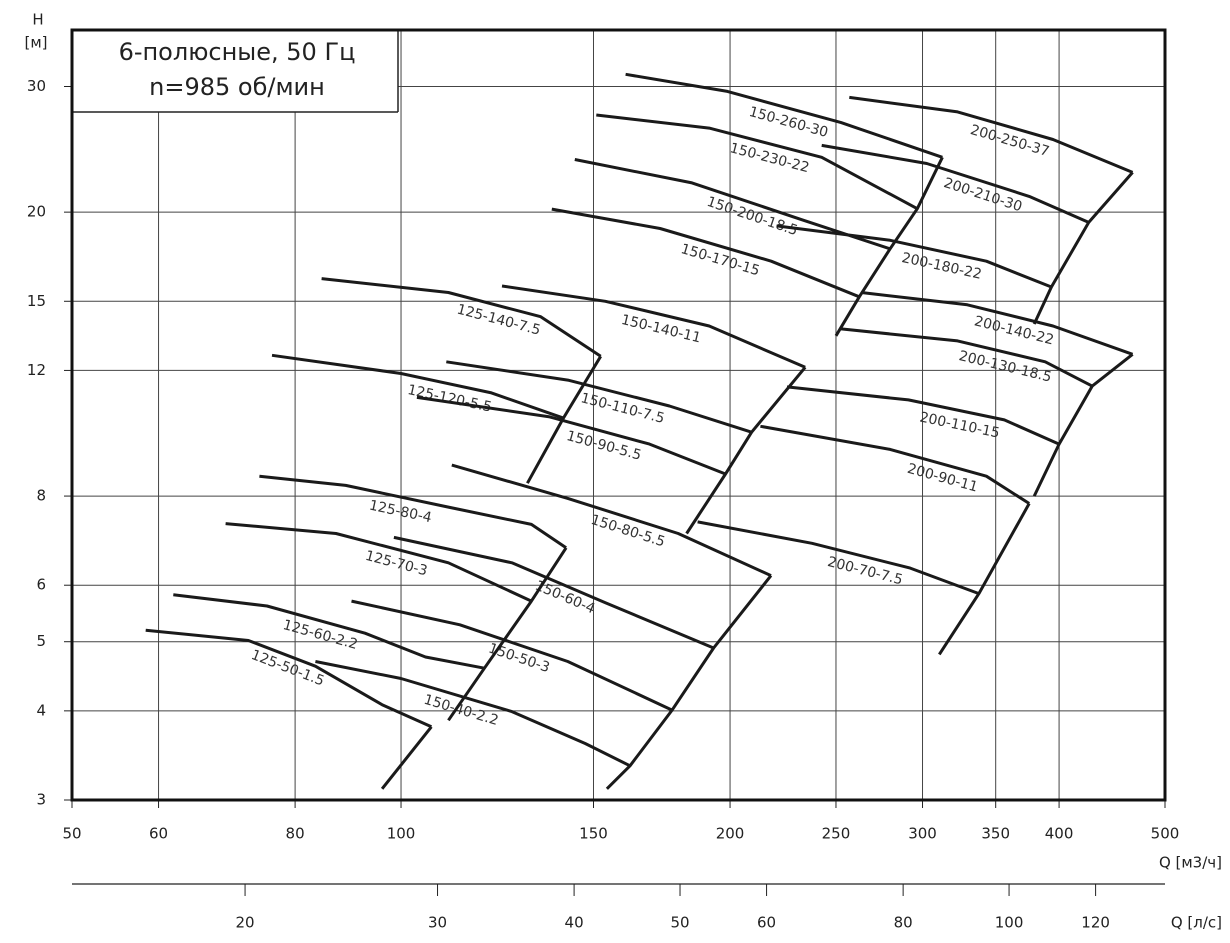  Describe the element at coordinates (41, 710) in the screenshot. I see `y-tick-label: 4` at that location.